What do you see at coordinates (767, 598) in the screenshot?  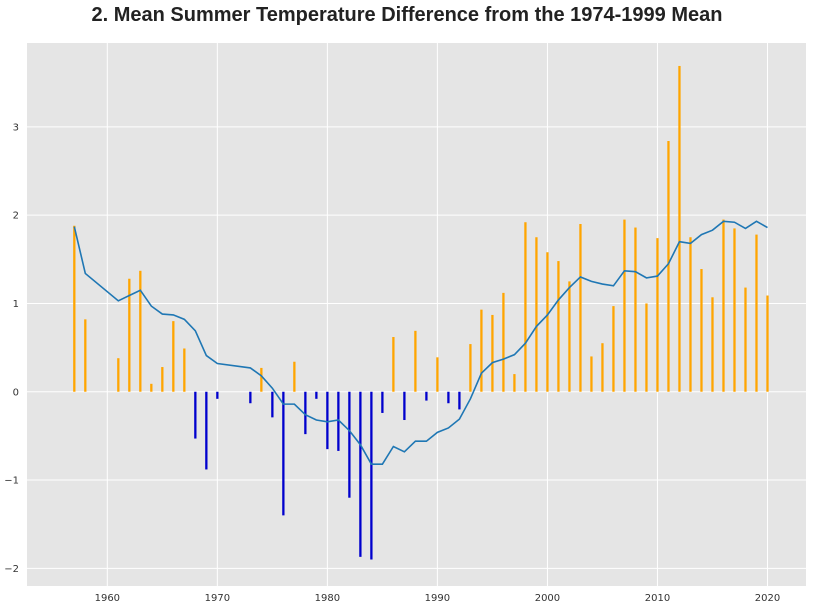 I see `x-tick-label: 2020` at bounding box center [767, 598].